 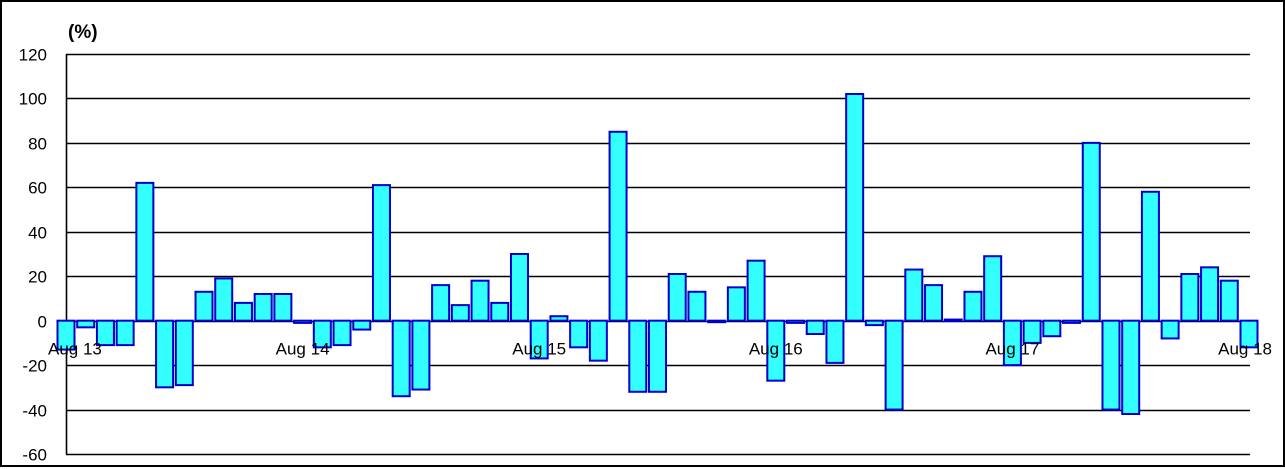 What do you see at coordinates (1245, 349) in the screenshot?
I see `x-tick-label: Aug 18` at bounding box center [1245, 349].